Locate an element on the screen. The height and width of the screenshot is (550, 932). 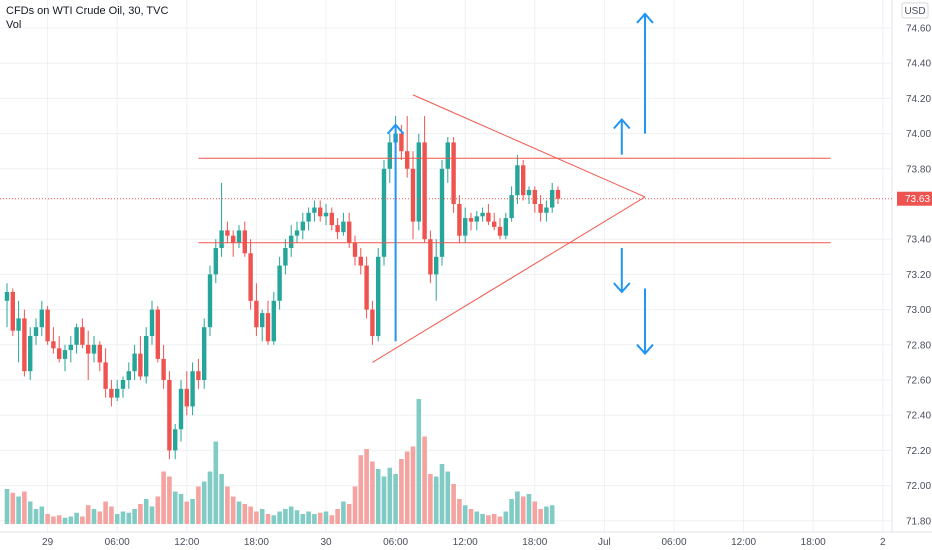
price-tick-label: 72.00 is located at coordinates (918, 486).